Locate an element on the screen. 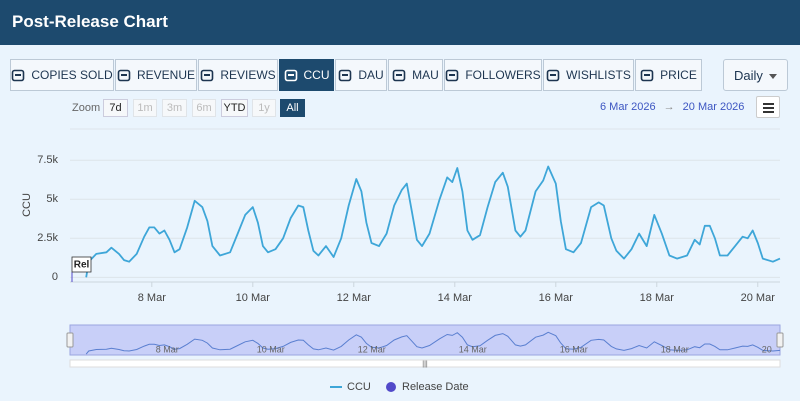  navigator-line is located at coordinates (433, 343).